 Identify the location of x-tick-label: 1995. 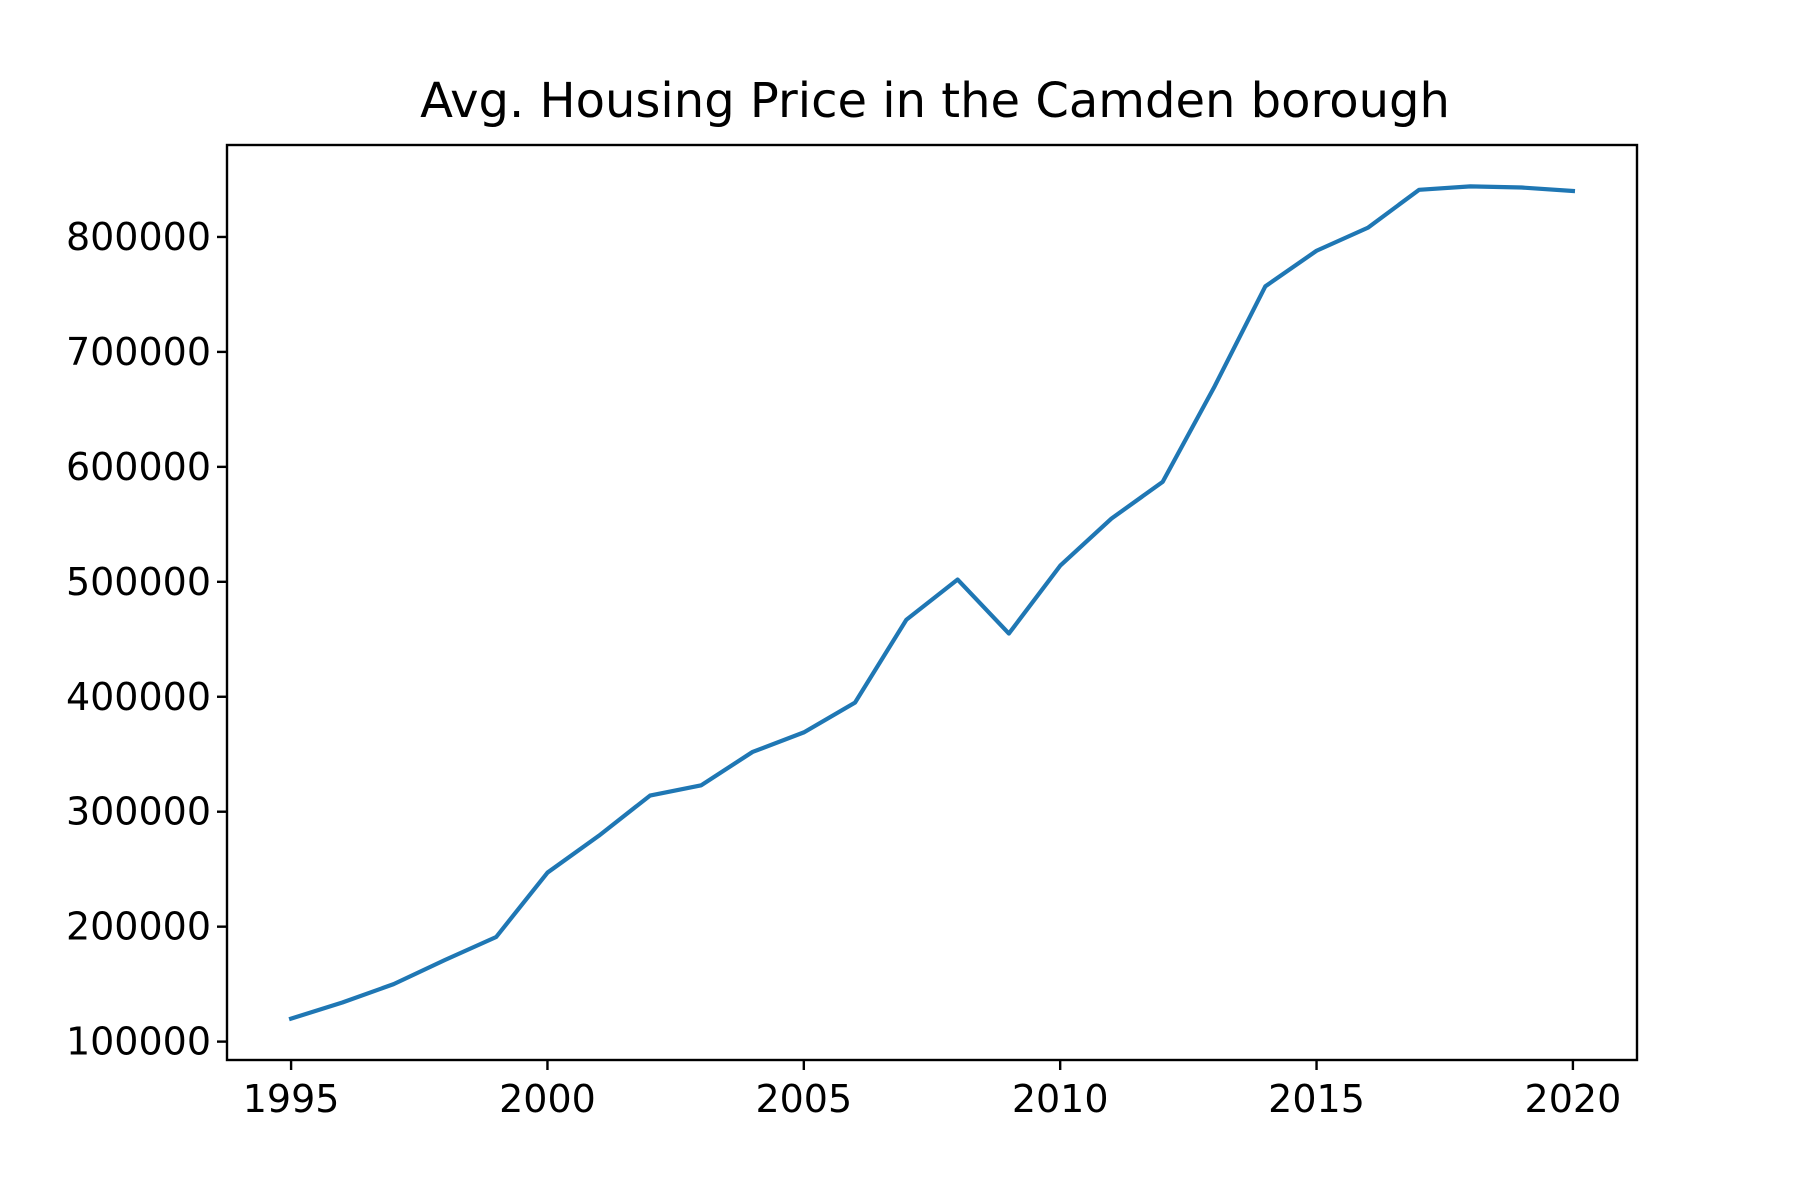
(291, 1099).